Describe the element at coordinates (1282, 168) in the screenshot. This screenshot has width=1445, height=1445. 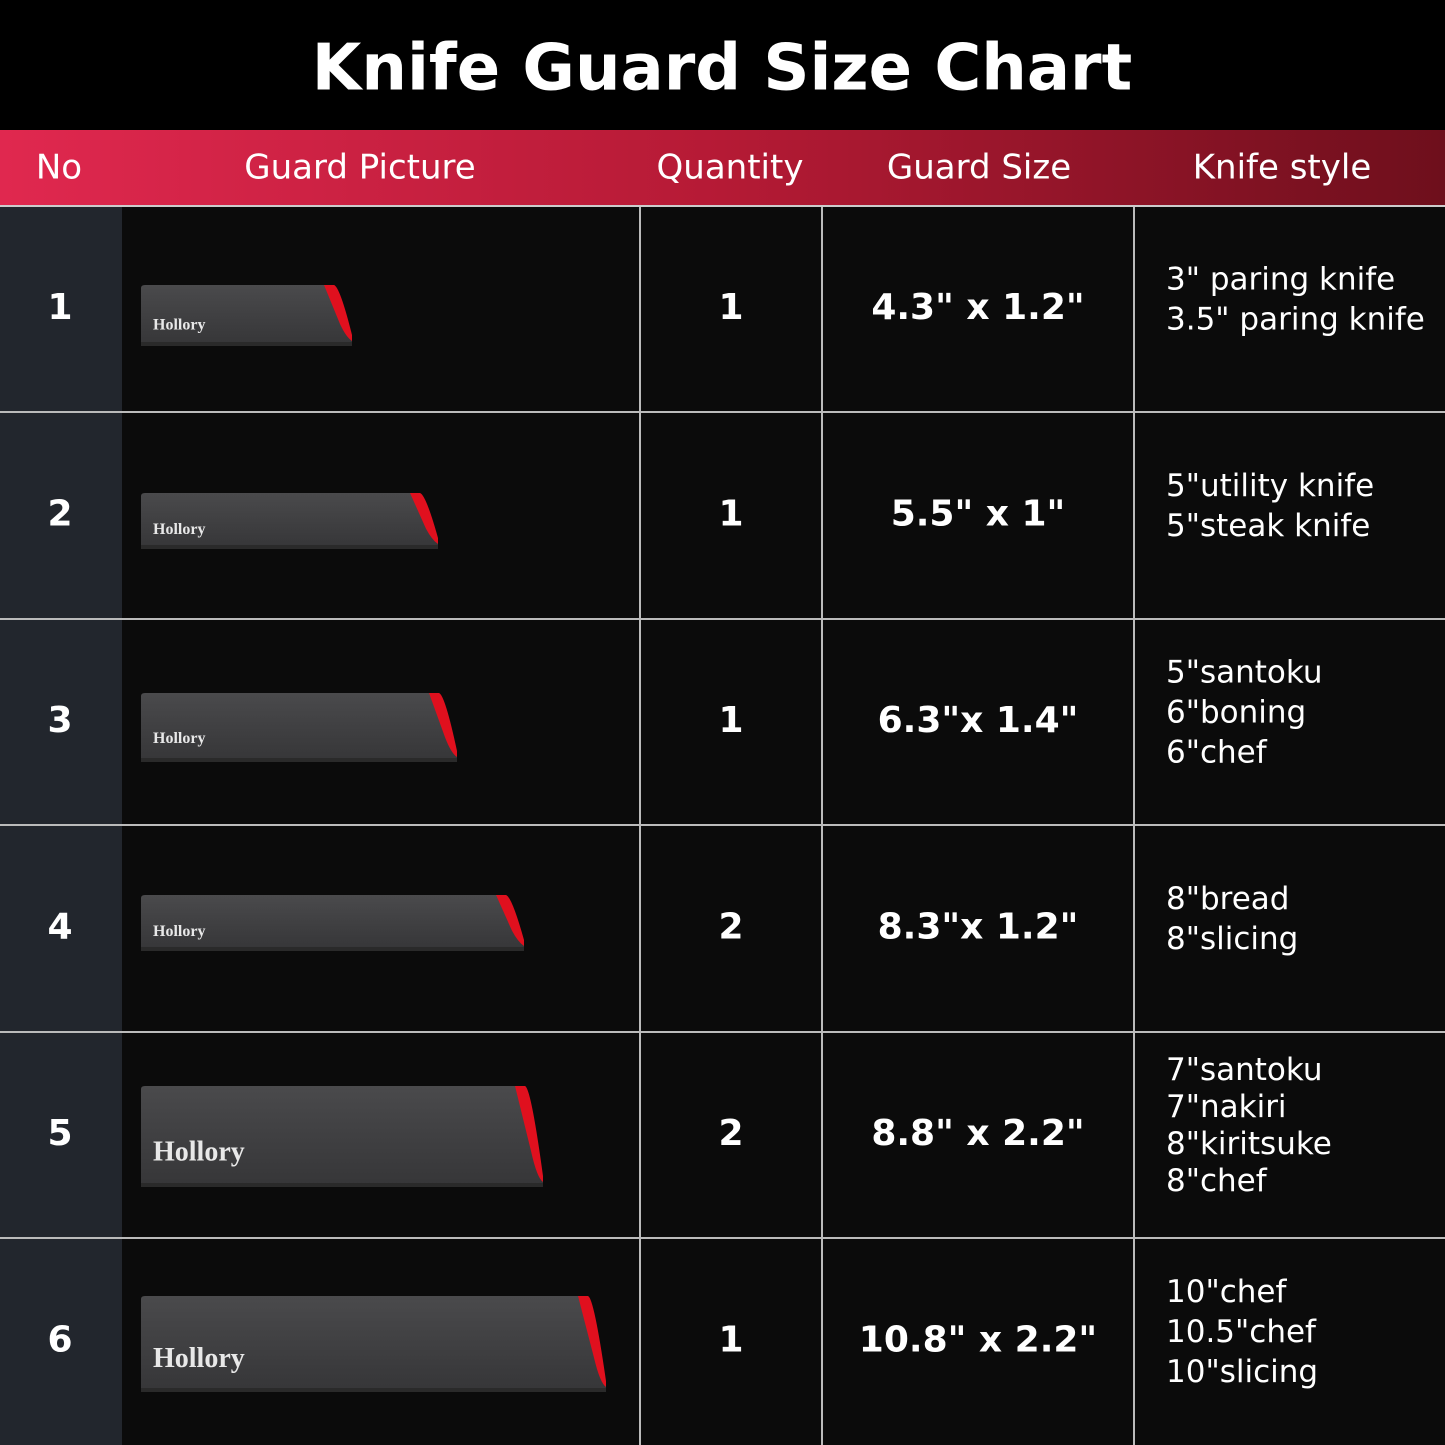
I see `header-cell: Knife style` at that location.